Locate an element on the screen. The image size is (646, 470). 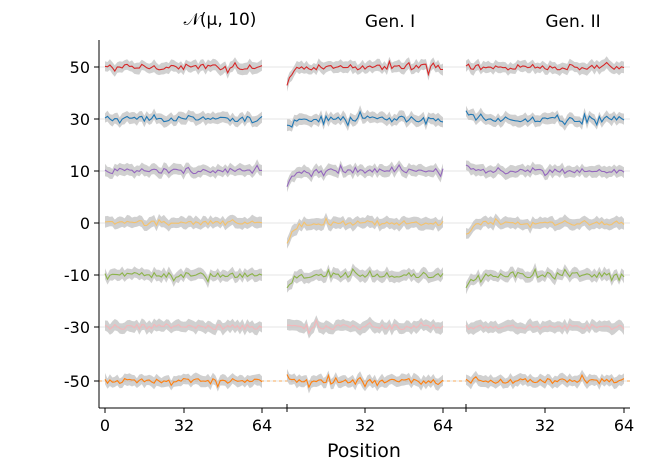
panel-3-title: Gen. II is located at coordinates (572, 22).